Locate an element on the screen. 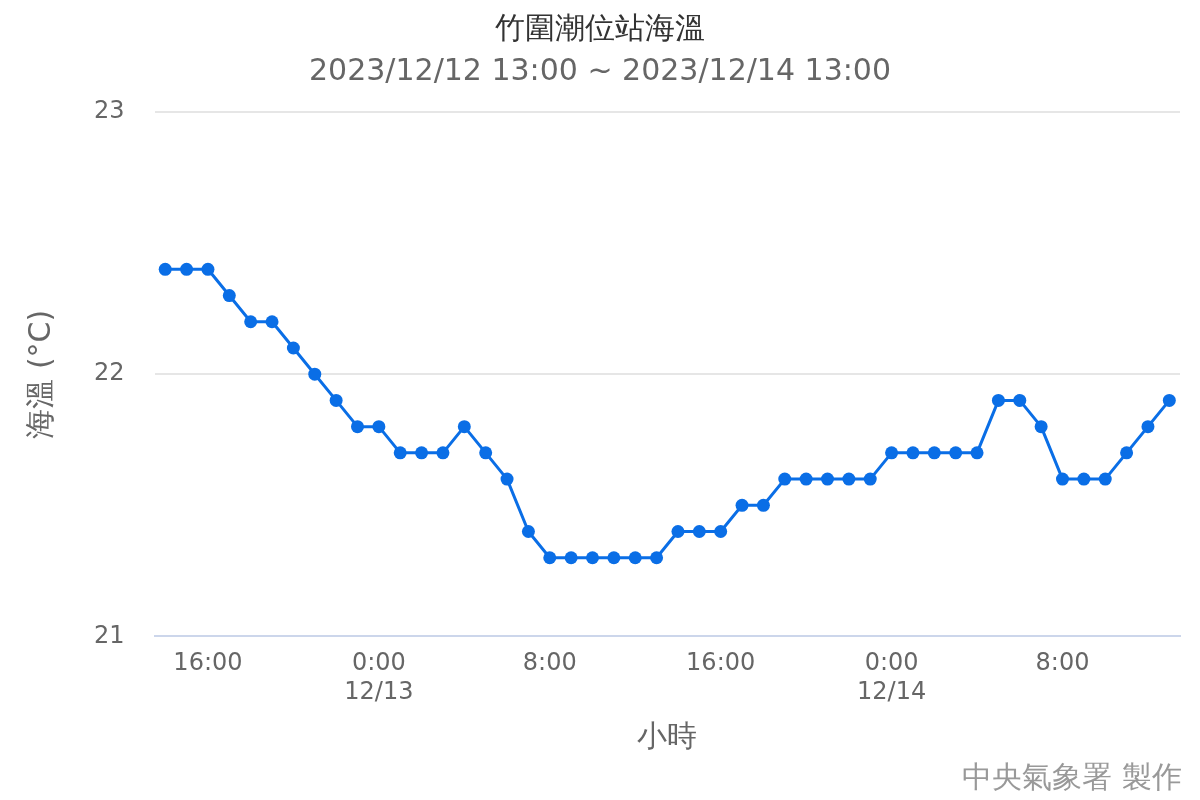  x-axis-title: 小時 is located at coordinates (667, 735).